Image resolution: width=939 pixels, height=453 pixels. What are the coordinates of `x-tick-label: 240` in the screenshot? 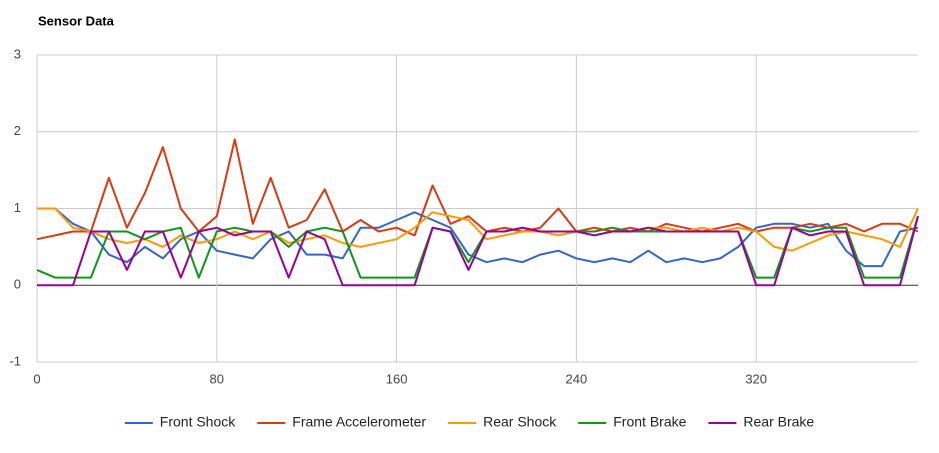 It's located at (577, 378).